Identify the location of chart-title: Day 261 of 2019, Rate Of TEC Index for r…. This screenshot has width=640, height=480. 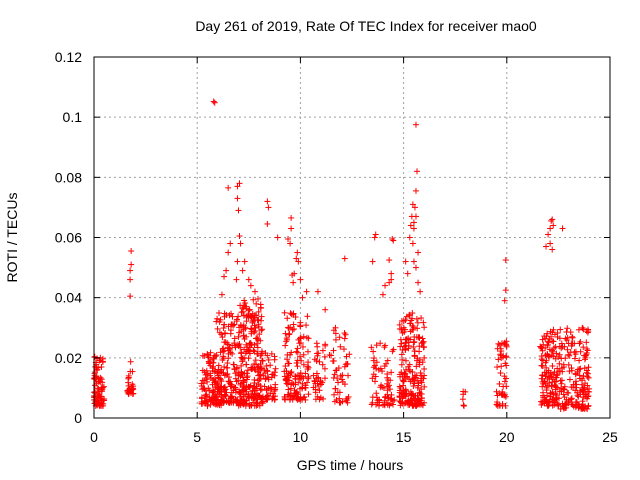
(366, 26).